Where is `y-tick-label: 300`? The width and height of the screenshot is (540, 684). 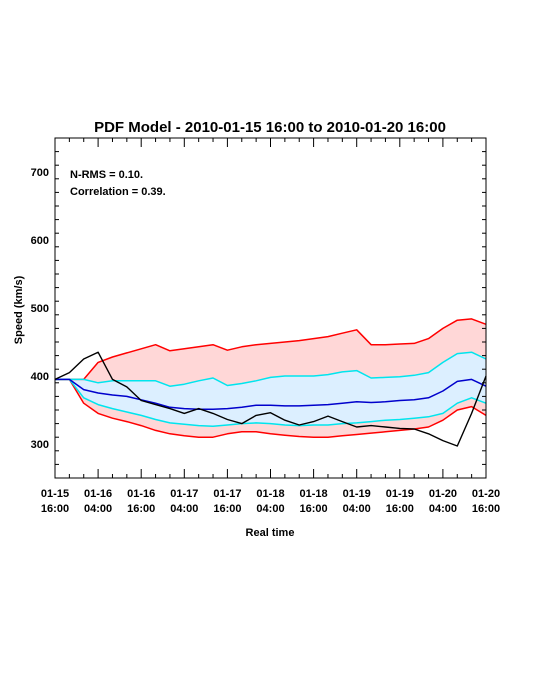
y-tick-label: 300 is located at coordinates (40, 445).